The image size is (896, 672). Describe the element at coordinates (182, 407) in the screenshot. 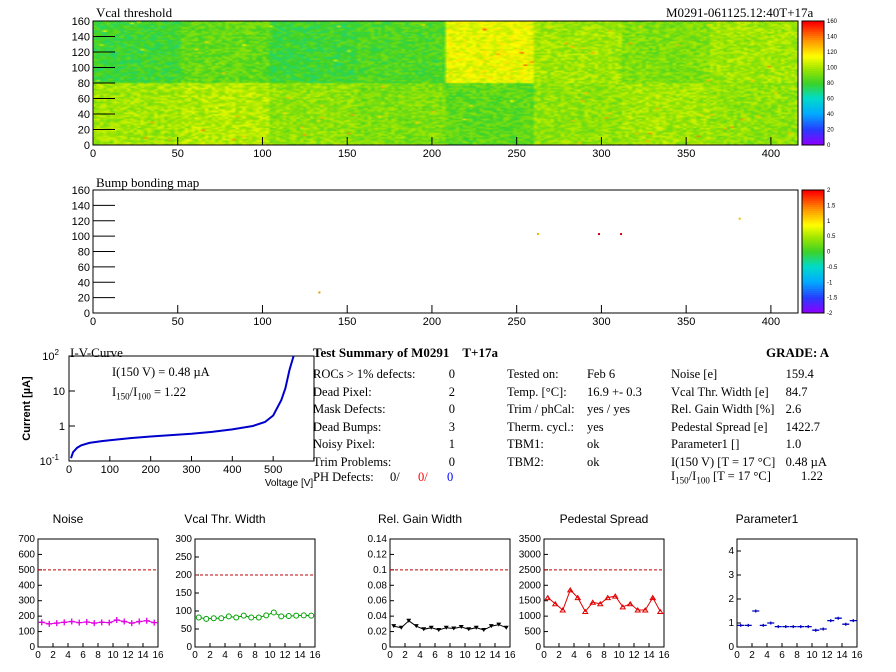

I see `iv-series-line` at that location.